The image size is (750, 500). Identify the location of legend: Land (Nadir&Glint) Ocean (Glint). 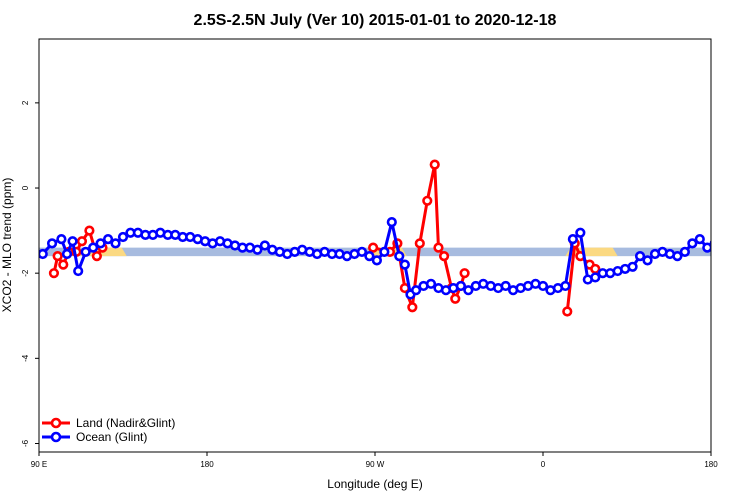
(108, 430).